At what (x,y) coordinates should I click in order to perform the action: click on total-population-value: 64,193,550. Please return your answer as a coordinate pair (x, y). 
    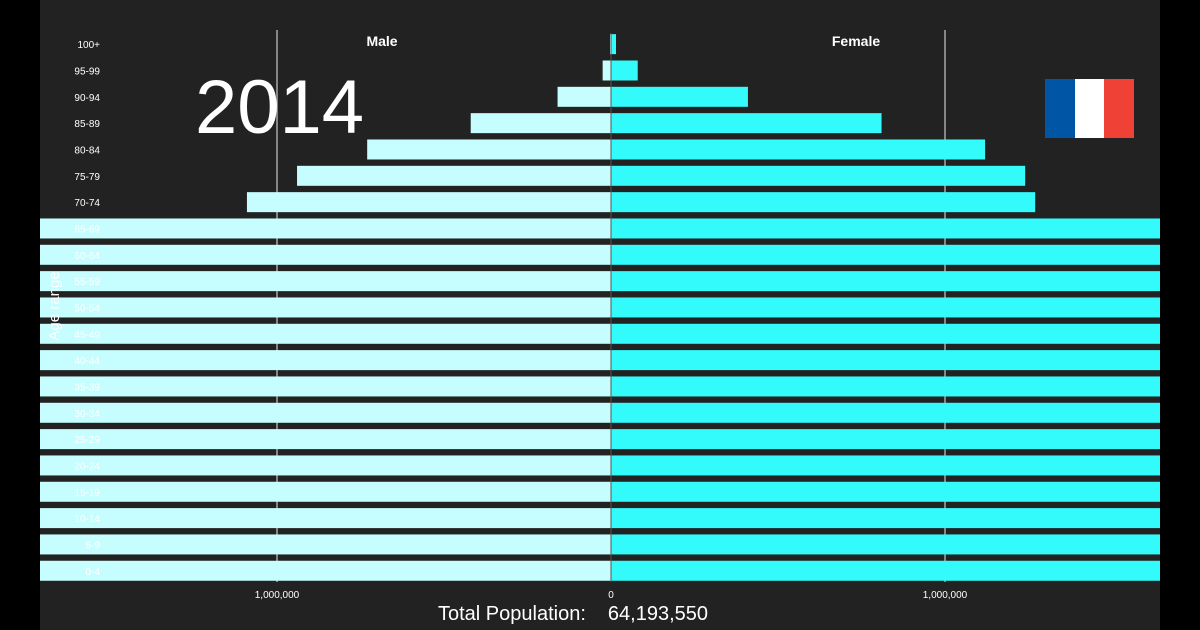
    Looking at the image, I should click on (657, 614).